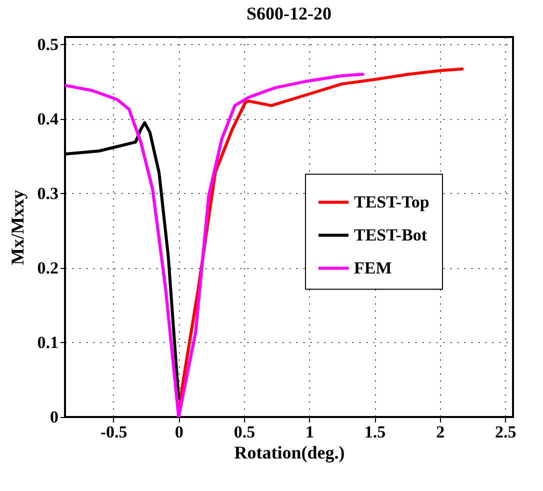 This screenshot has width=543, height=491. I want to click on x-tick-label: 0.5, so click(245, 432).